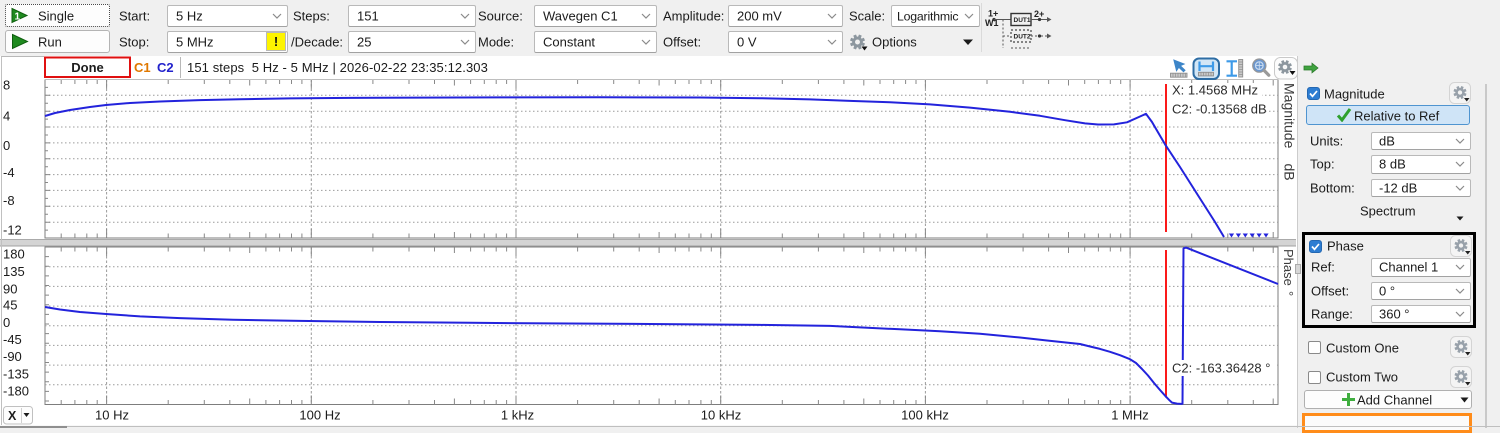 The height and width of the screenshot is (433, 1500). What do you see at coordinates (142, 67) in the screenshot?
I see `svg-text: C1` at bounding box center [142, 67].